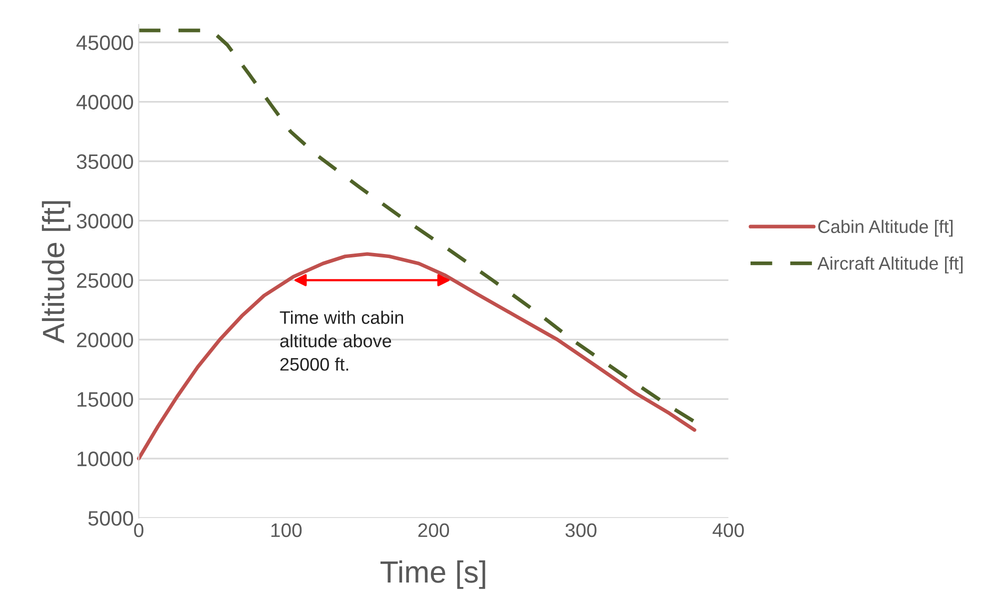 Image resolution: width=991 pixels, height=613 pixels. Describe the element at coordinates (286, 530) in the screenshot. I see `x-tick-label: 100` at that location.